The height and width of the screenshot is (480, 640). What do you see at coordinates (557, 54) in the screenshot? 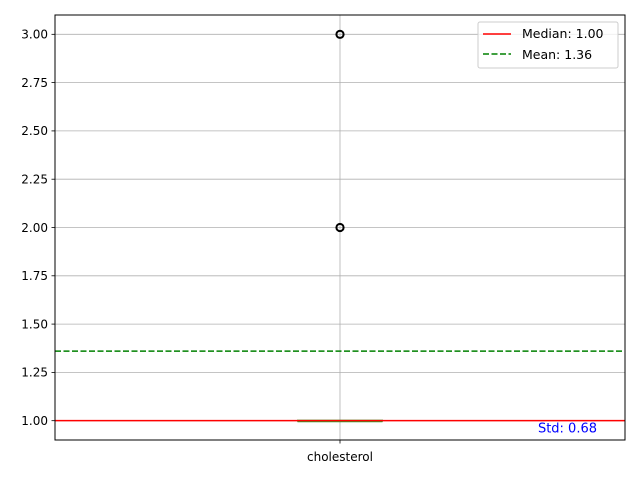
I see `legend-mean-label: Mean: 1.36` at bounding box center [557, 54].